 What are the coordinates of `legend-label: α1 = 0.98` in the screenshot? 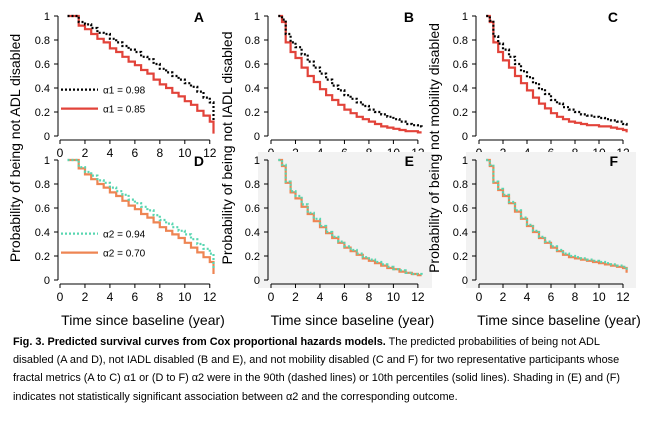 It's located at (124, 91).